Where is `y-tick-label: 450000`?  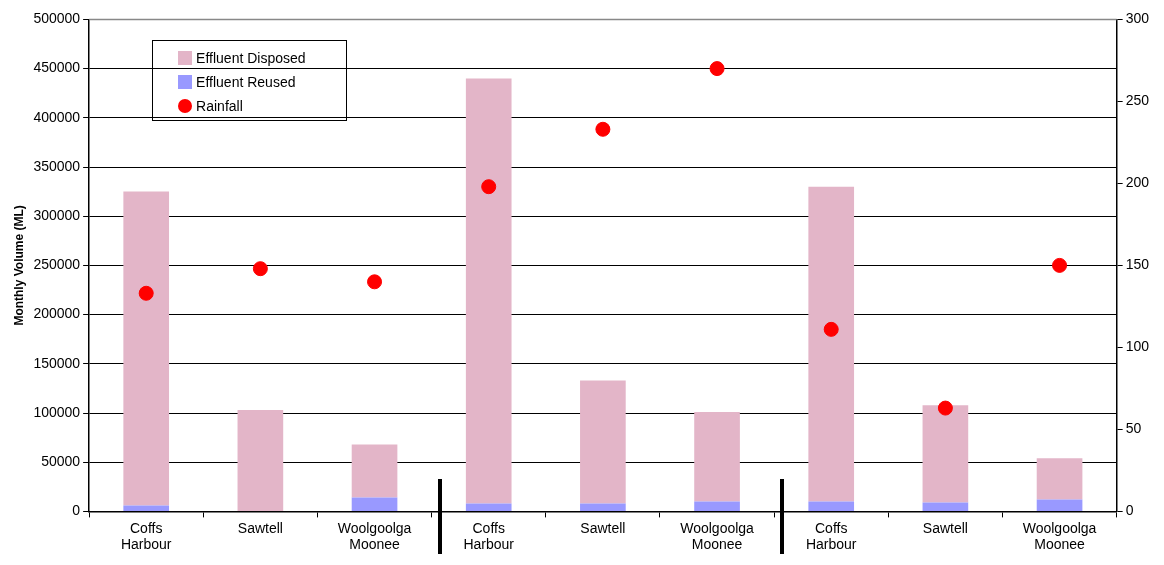 y-tick-label: 450000 is located at coordinates (57, 67).